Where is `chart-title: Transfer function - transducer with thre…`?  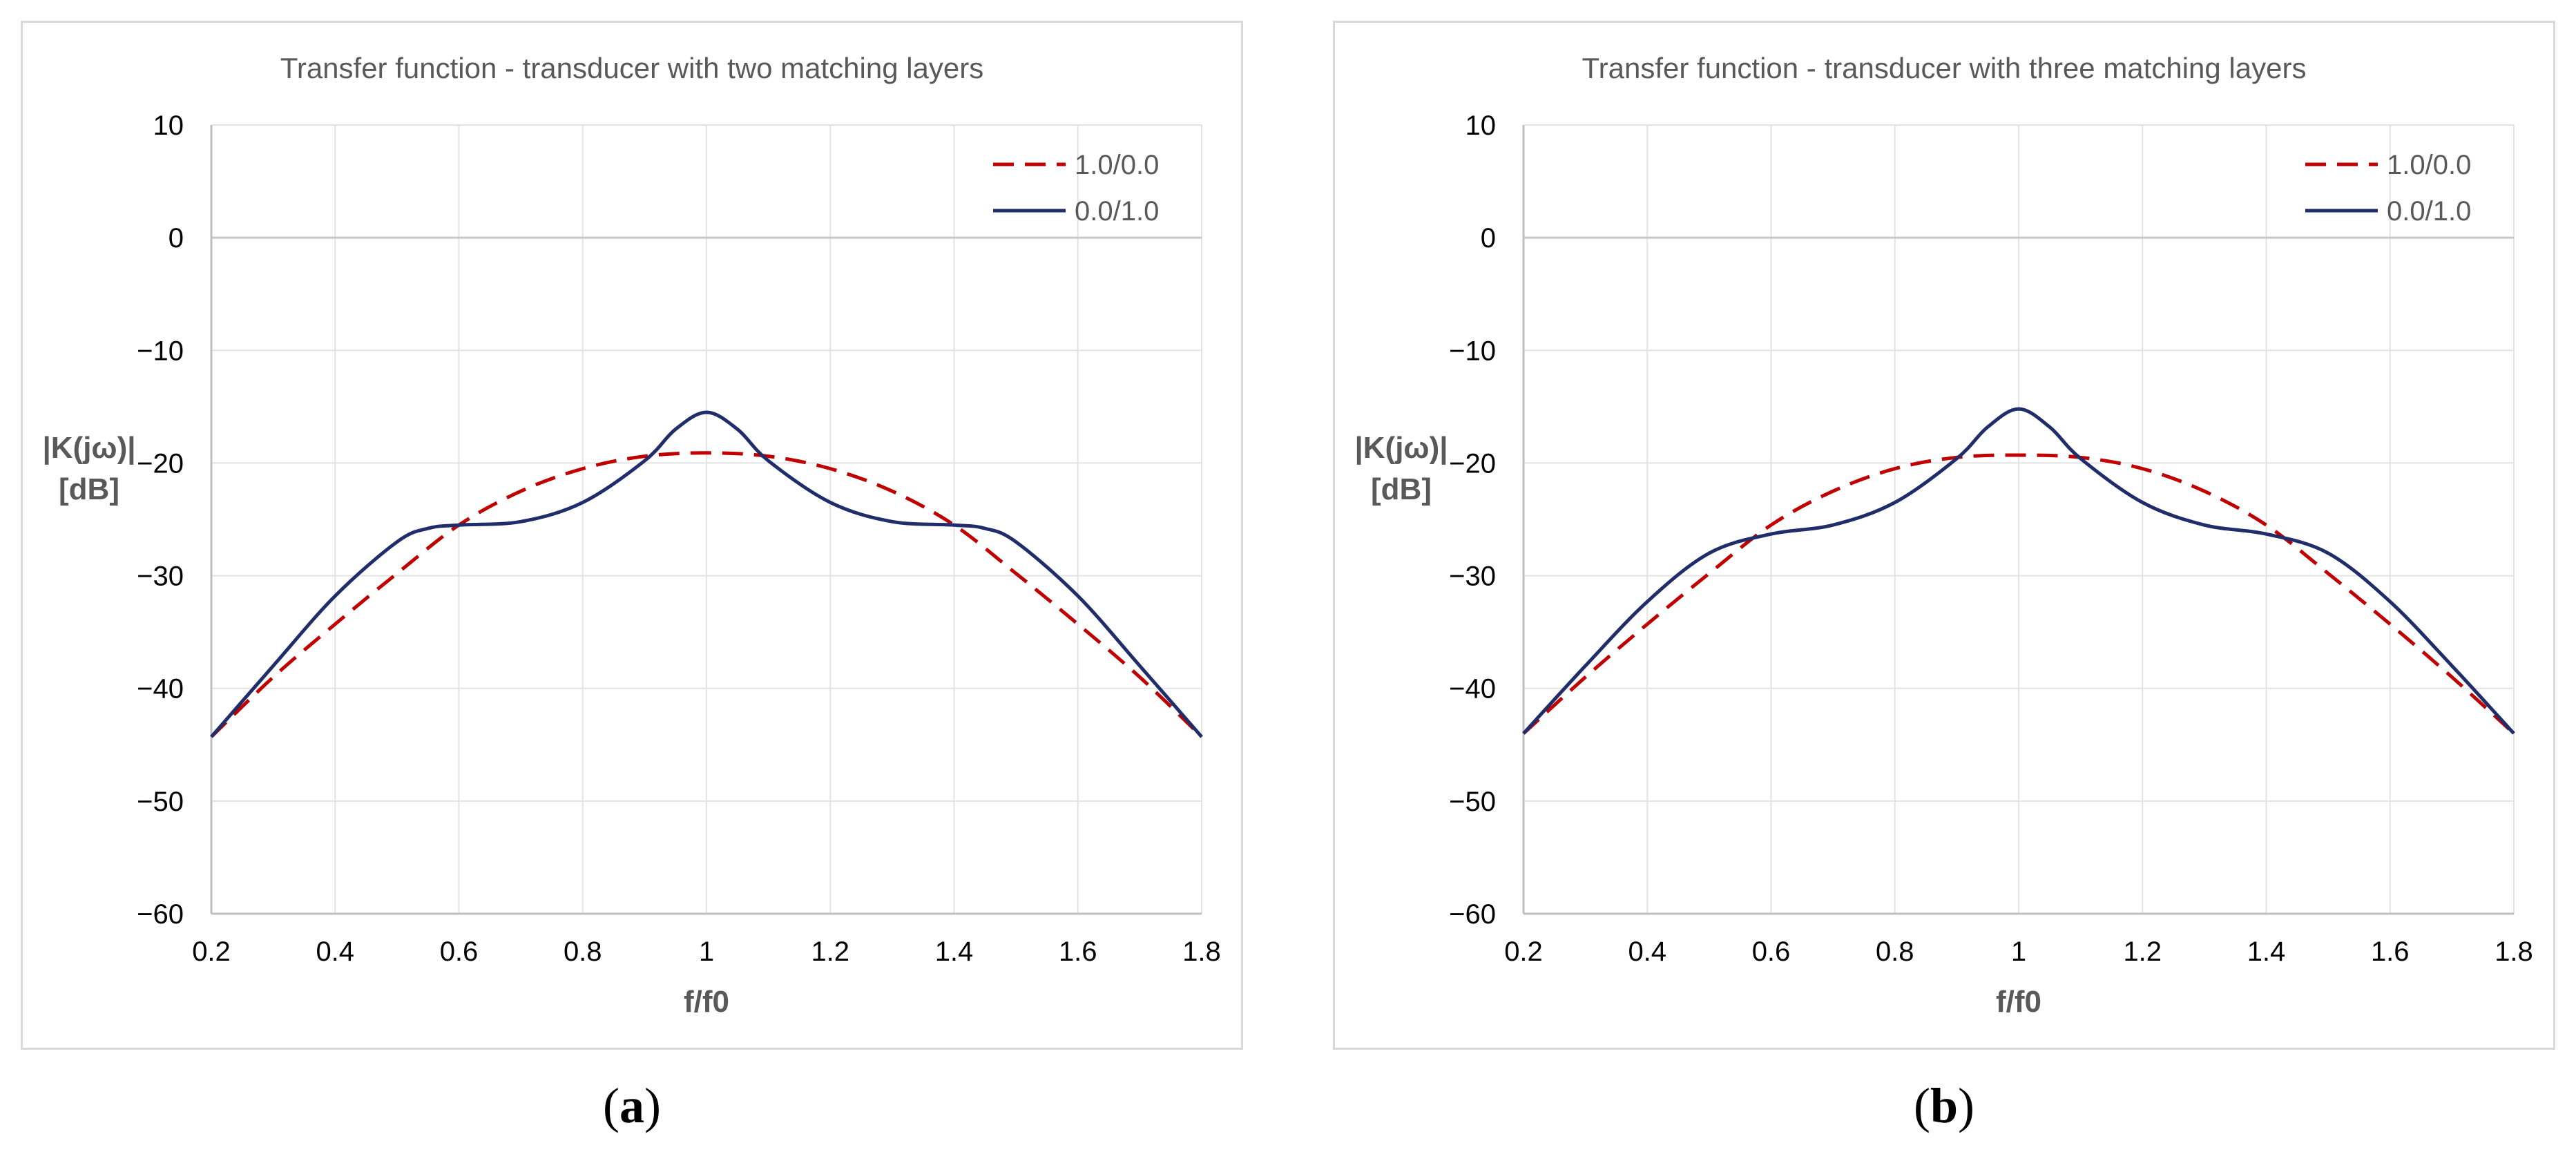
chart-title: Transfer function - transducer with thre… is located at coordinates (1944, 68).